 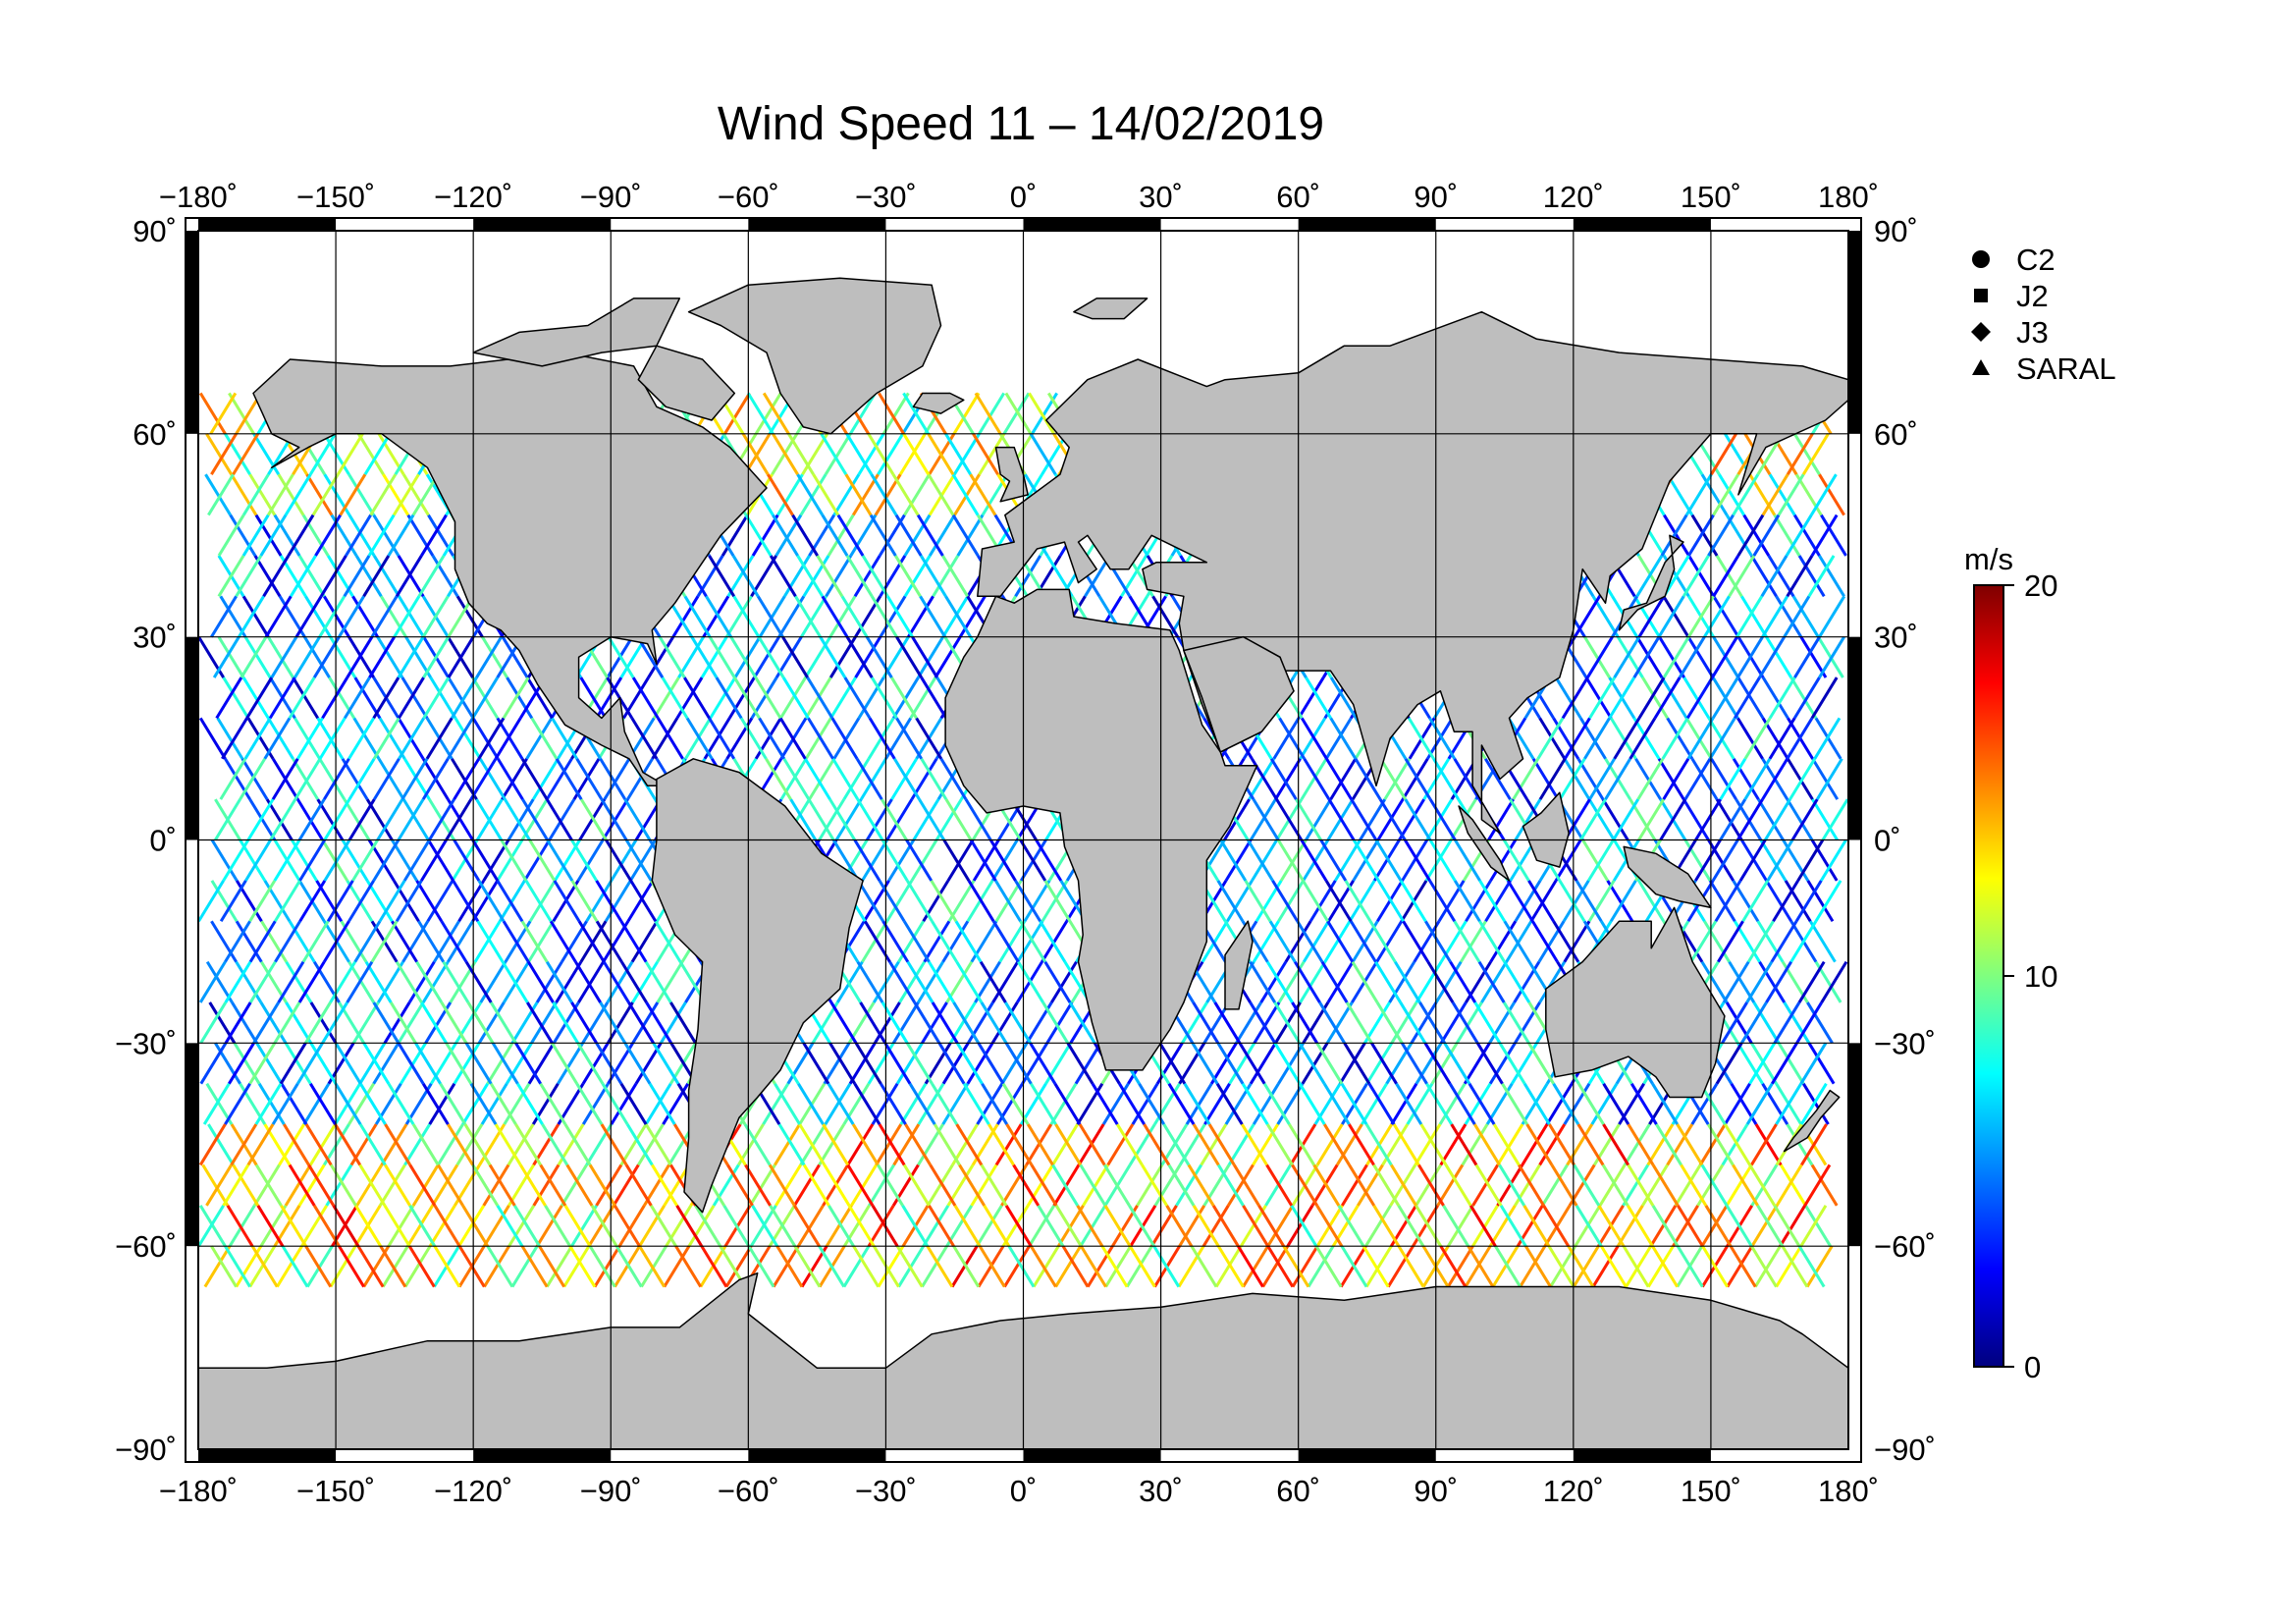 I want to click on landmass-greenland, so click(x=814, y=356).